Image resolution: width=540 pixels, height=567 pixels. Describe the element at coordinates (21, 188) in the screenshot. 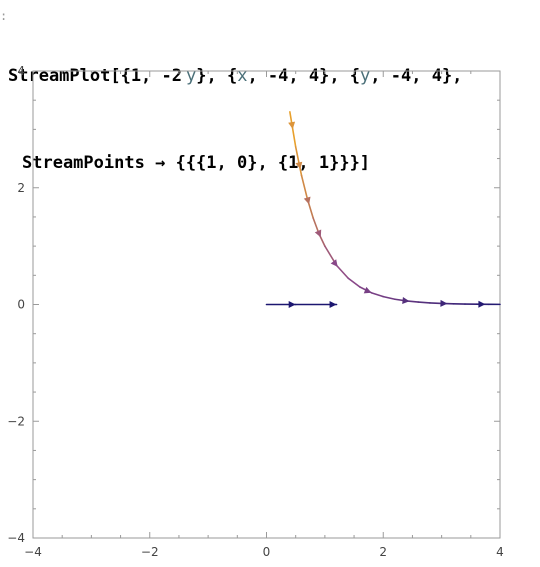

I see `y-tick-label: 2` at that location.